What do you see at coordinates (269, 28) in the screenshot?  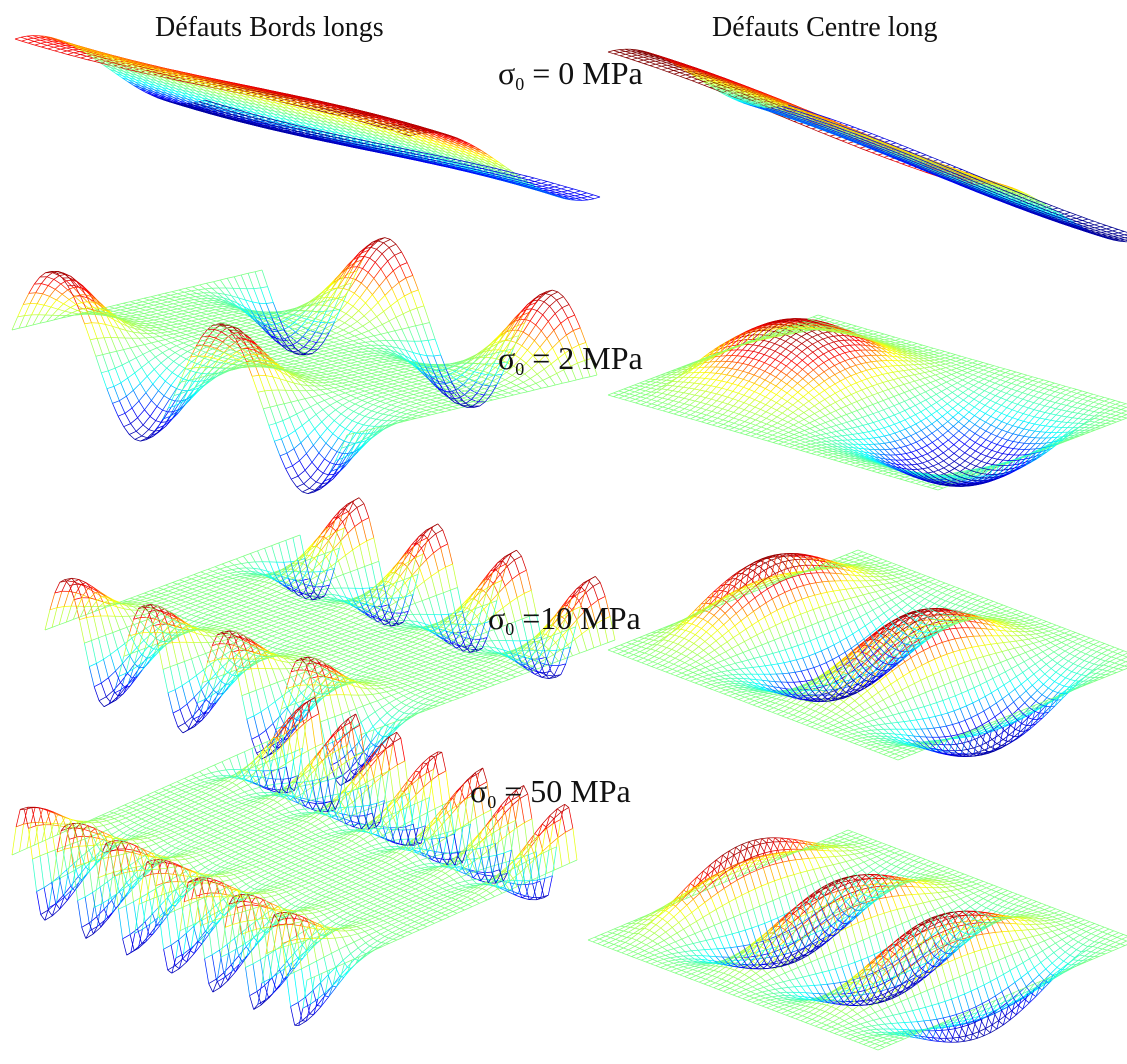 I see `column-header-edge-defects: Défauts Bords longs` at bounding box center [269, 28].